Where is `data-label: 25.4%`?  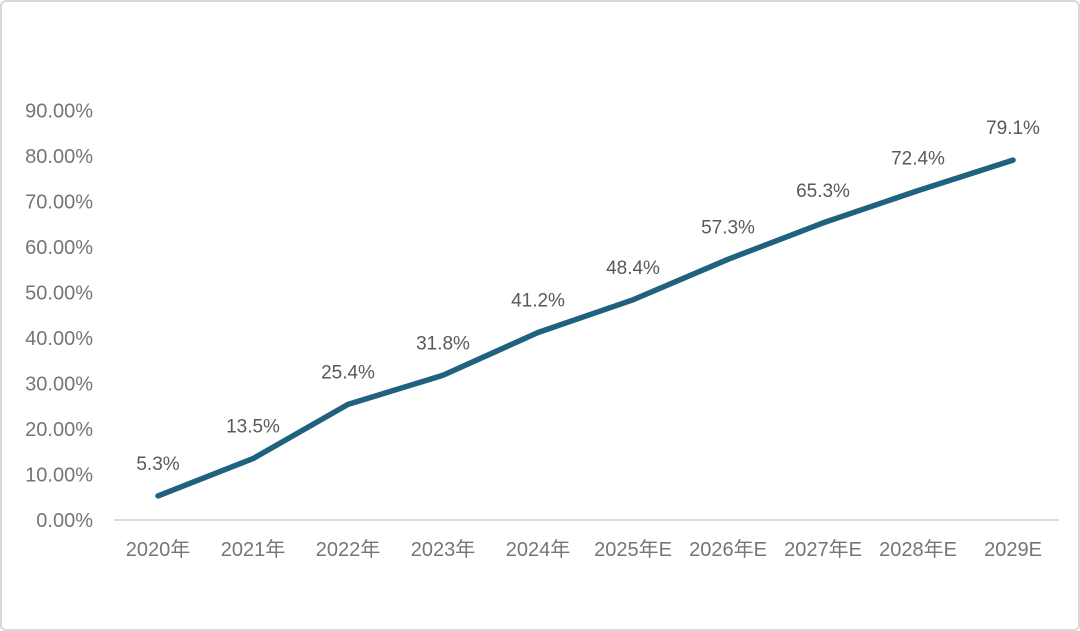
data-label: 25.4% is located at coordinates (348, 372).